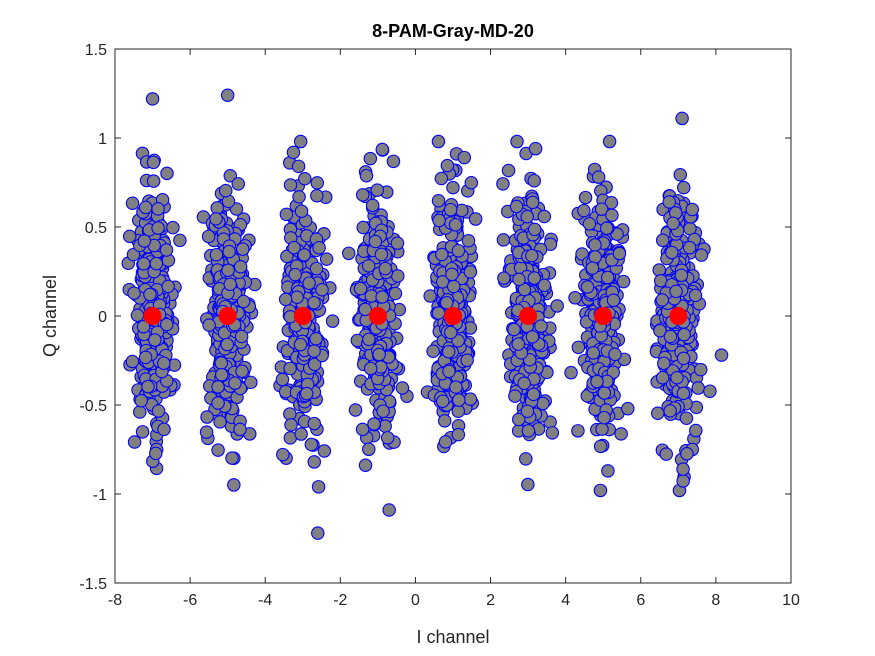 This screenshot has width=875, height=656. I want to click on y-tick-label: 1.5, so click(96, 50).